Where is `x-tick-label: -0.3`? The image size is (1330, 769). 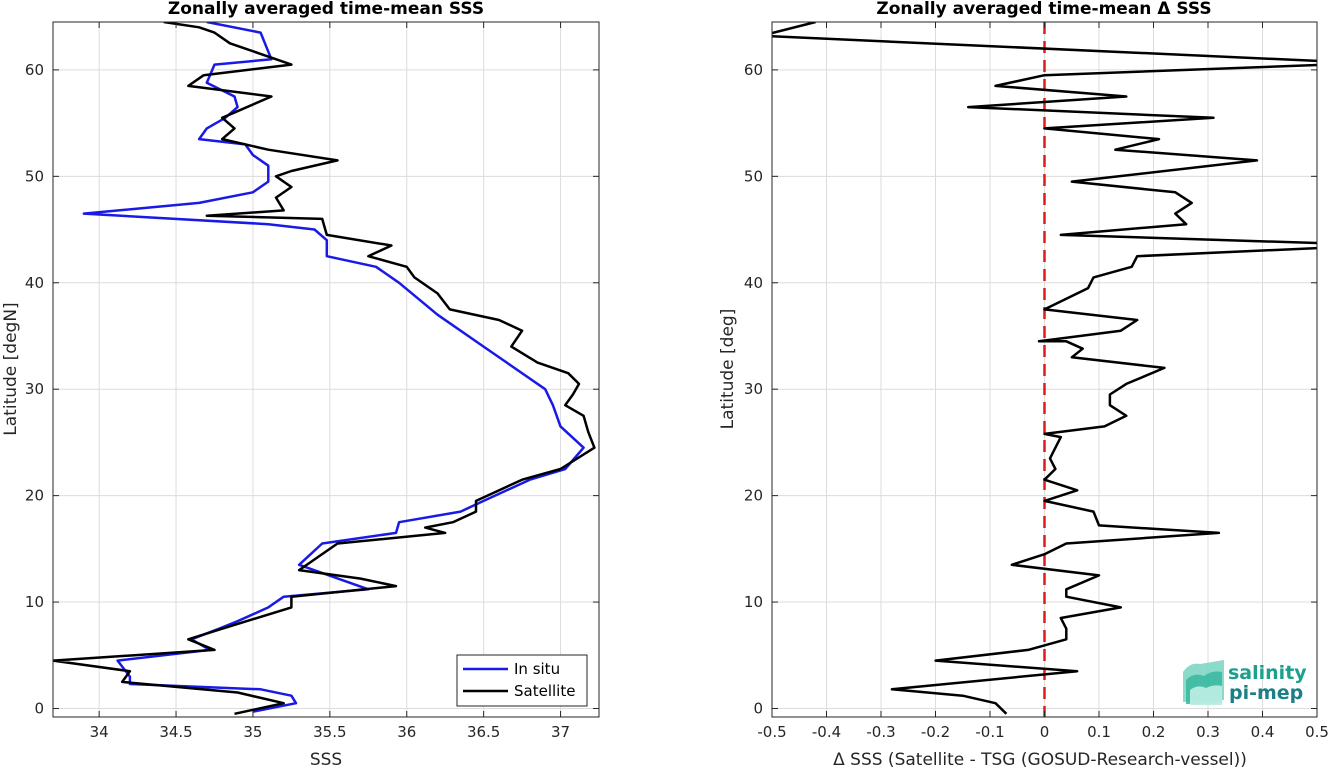
x-tick-label: -0.3 is located at coordinates (880, 732).